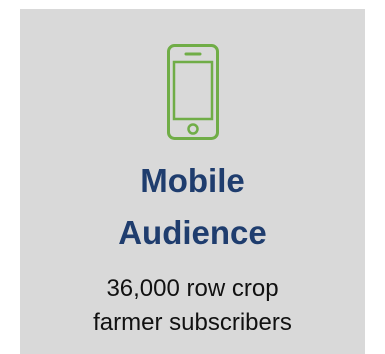 This screenshot has height=354, width=385. Describe the element at coordinates (192, 288) in the screenshot. I see `subtitle-line-1: 36,000 row crop` at that location.